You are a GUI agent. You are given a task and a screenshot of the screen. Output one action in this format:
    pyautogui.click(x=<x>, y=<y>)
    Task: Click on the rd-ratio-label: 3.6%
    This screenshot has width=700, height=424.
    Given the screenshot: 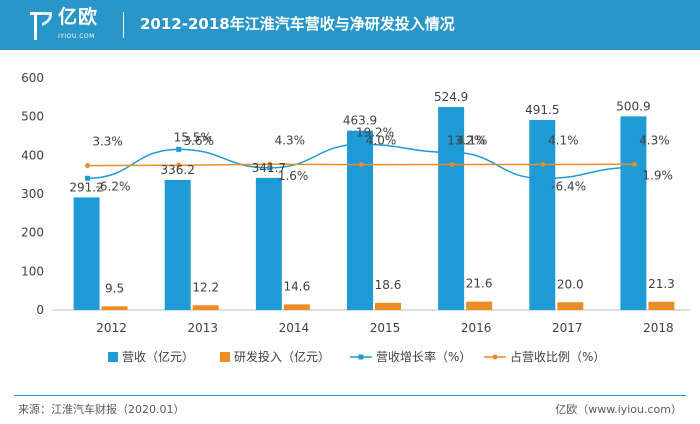 What is the action you would take?
    pyautogui.click(x=198, y=141)
    